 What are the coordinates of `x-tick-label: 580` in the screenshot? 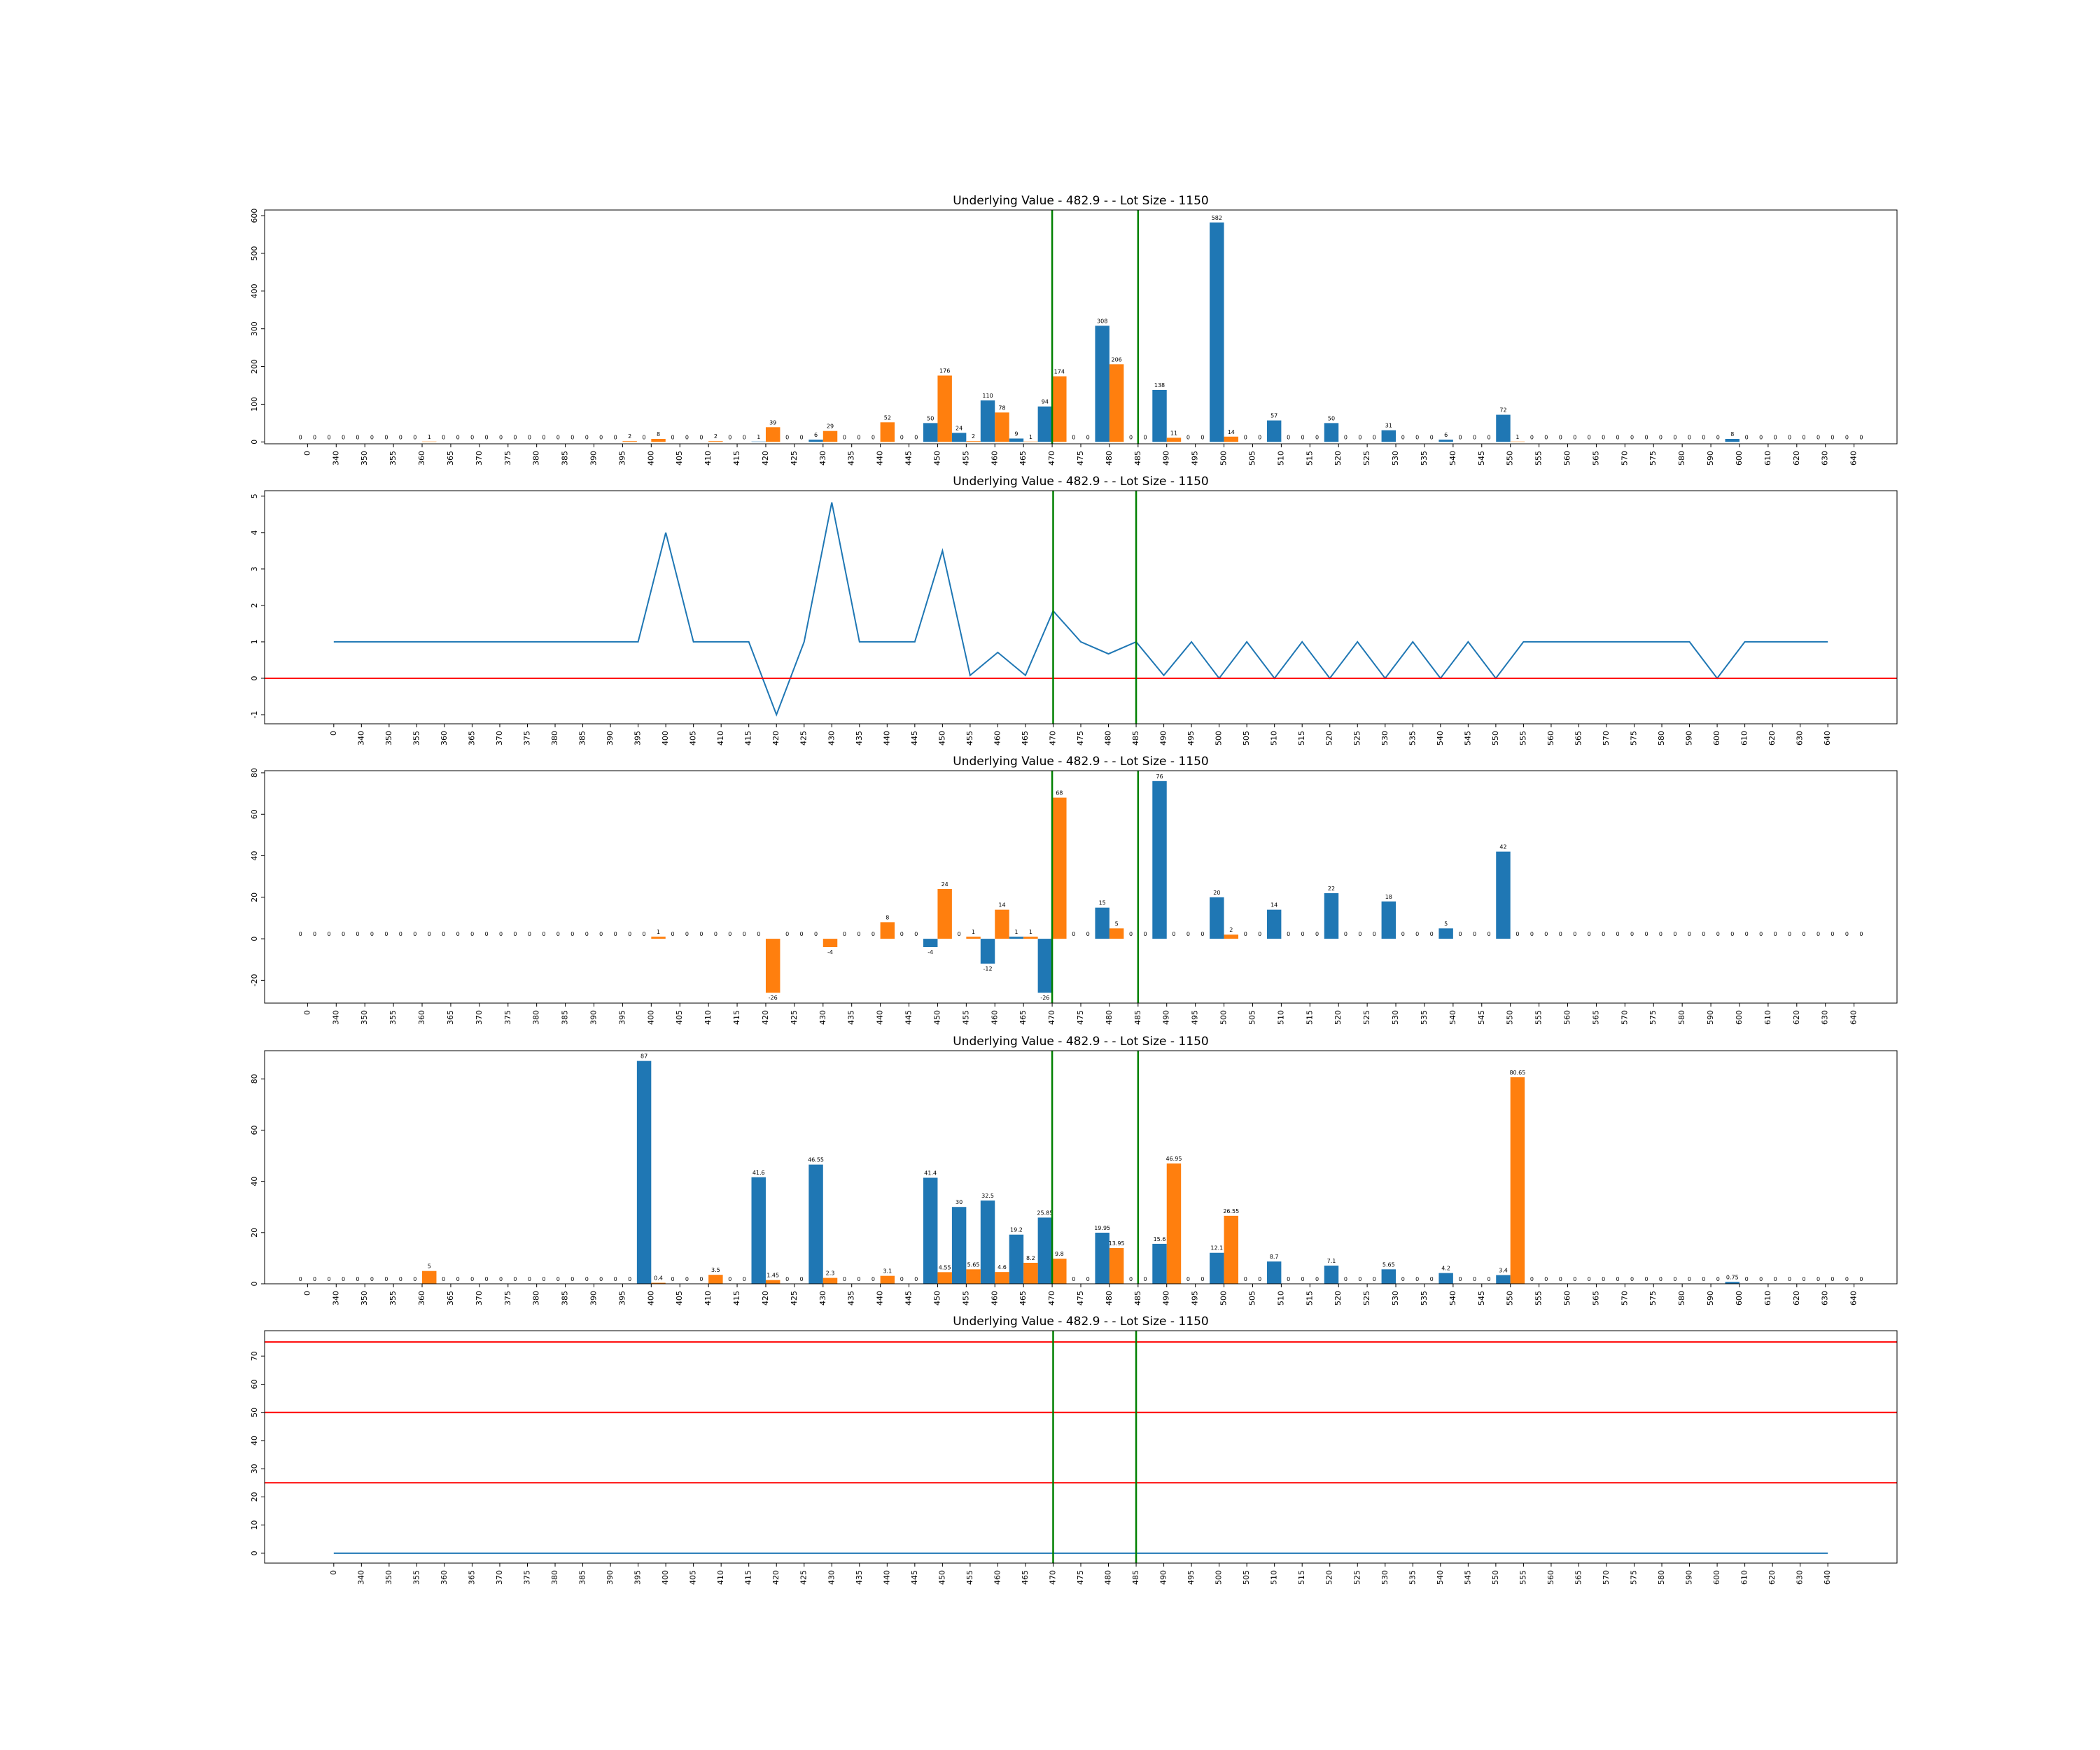 It's located at (1661, 1577).